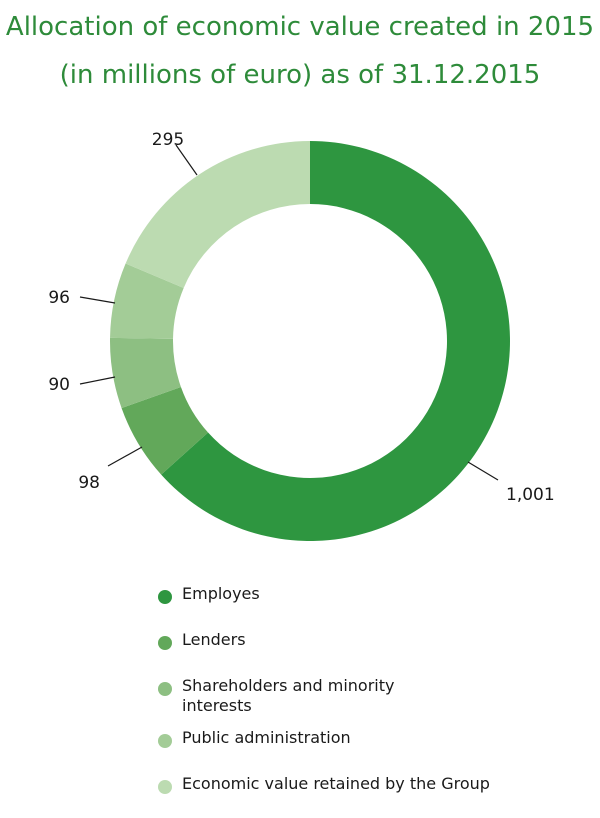  Describe the element at coordinates (59, 298) in the screenshot. I see `data-label: 96` at that location.